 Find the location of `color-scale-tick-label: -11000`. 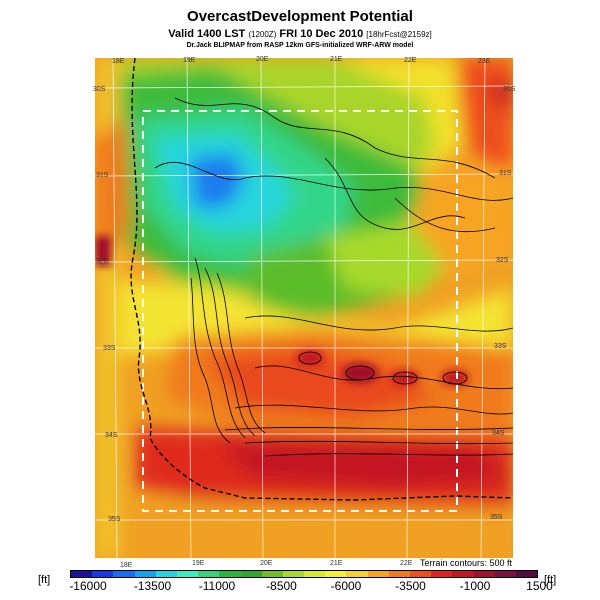

color-scale-tick-label: -11000 is located at coordinates (217, 586).